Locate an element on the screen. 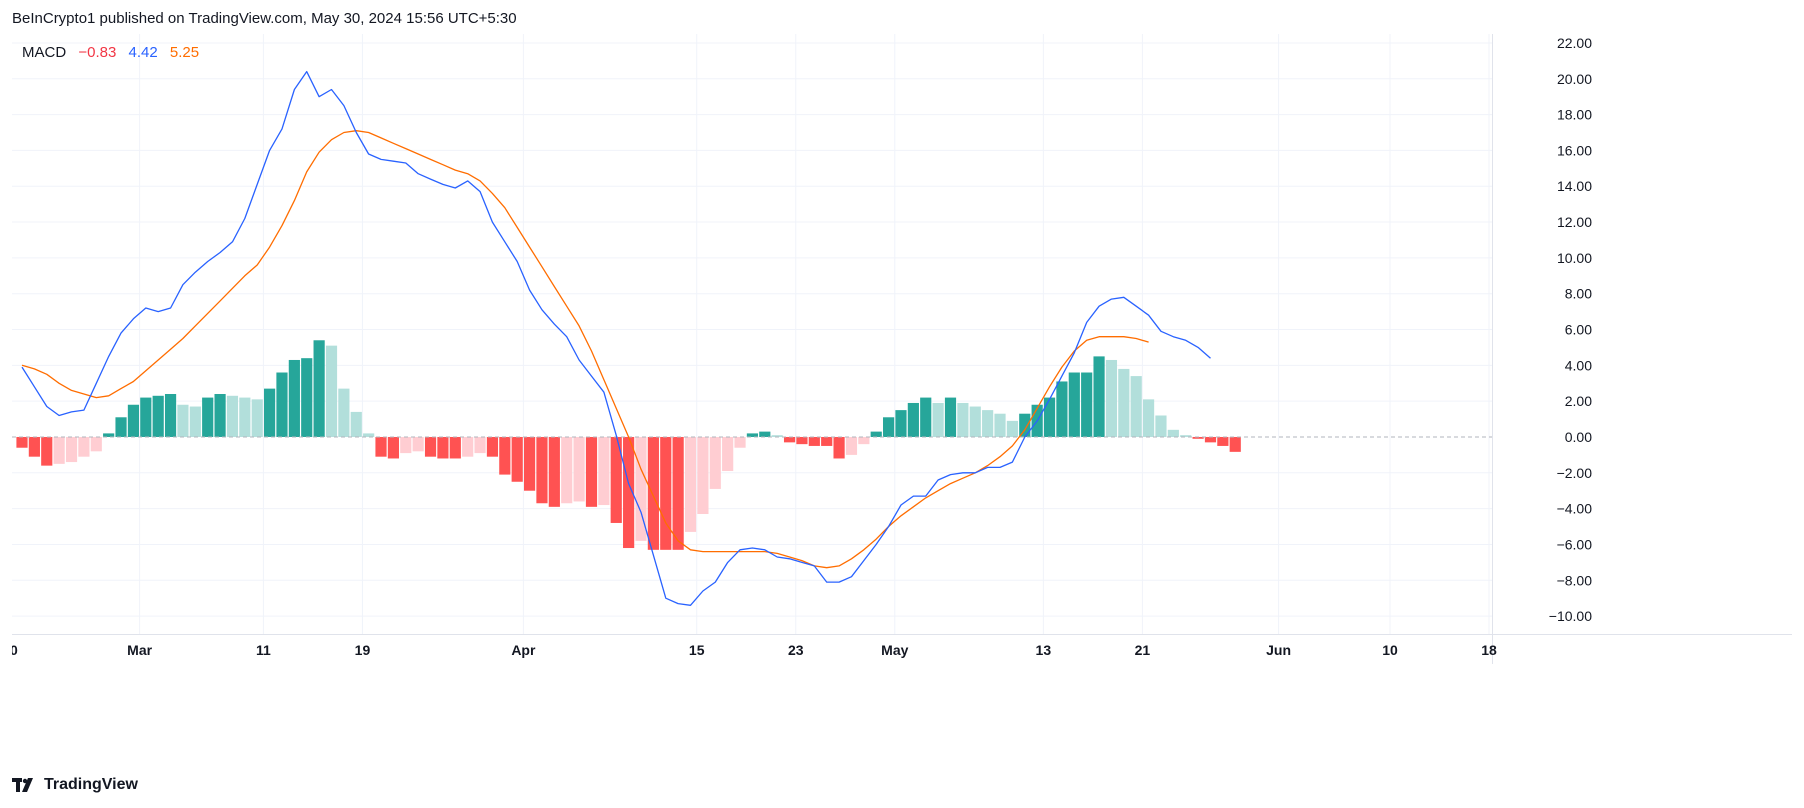  indicator-legend: MACD −0.83 4.42 5.25 is located at coordinates (114, 52).